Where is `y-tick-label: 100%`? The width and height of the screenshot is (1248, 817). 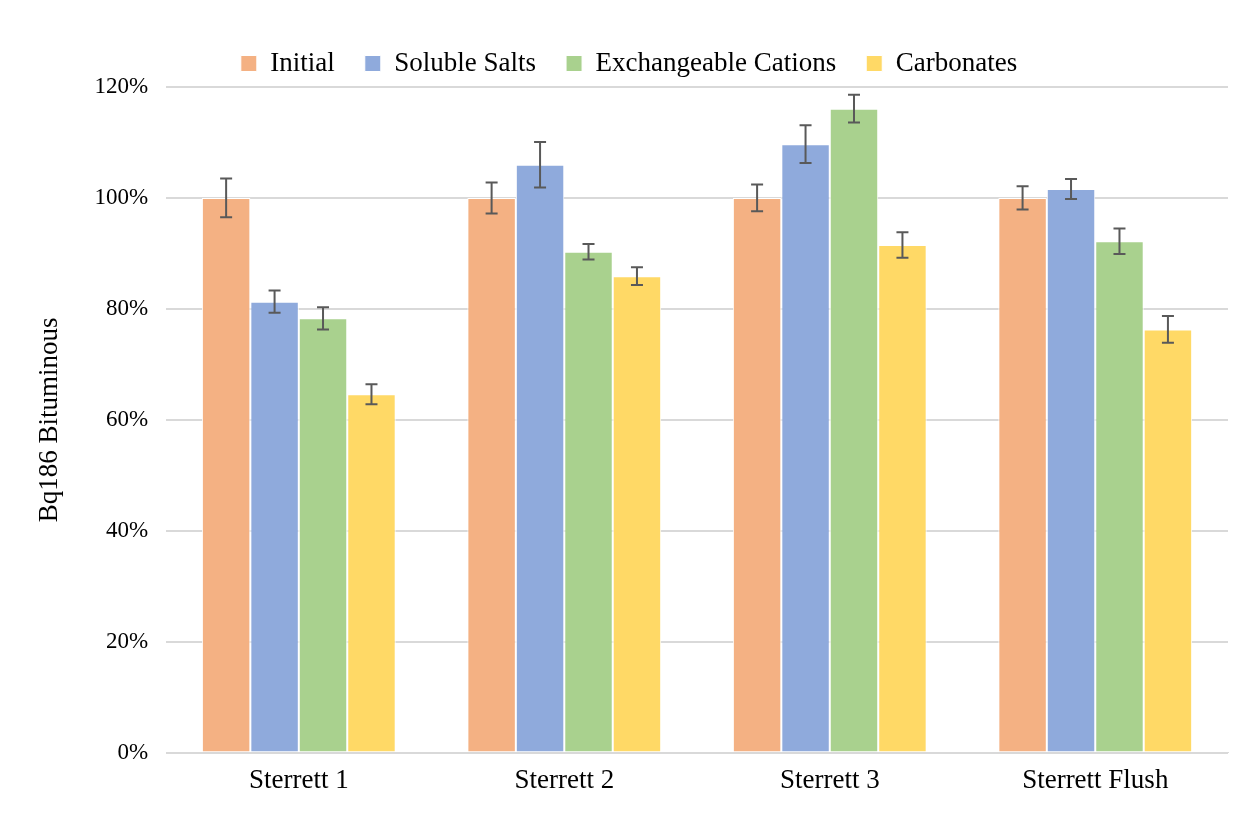 y-tick-label: 100% is located at coordinates (121, 196).